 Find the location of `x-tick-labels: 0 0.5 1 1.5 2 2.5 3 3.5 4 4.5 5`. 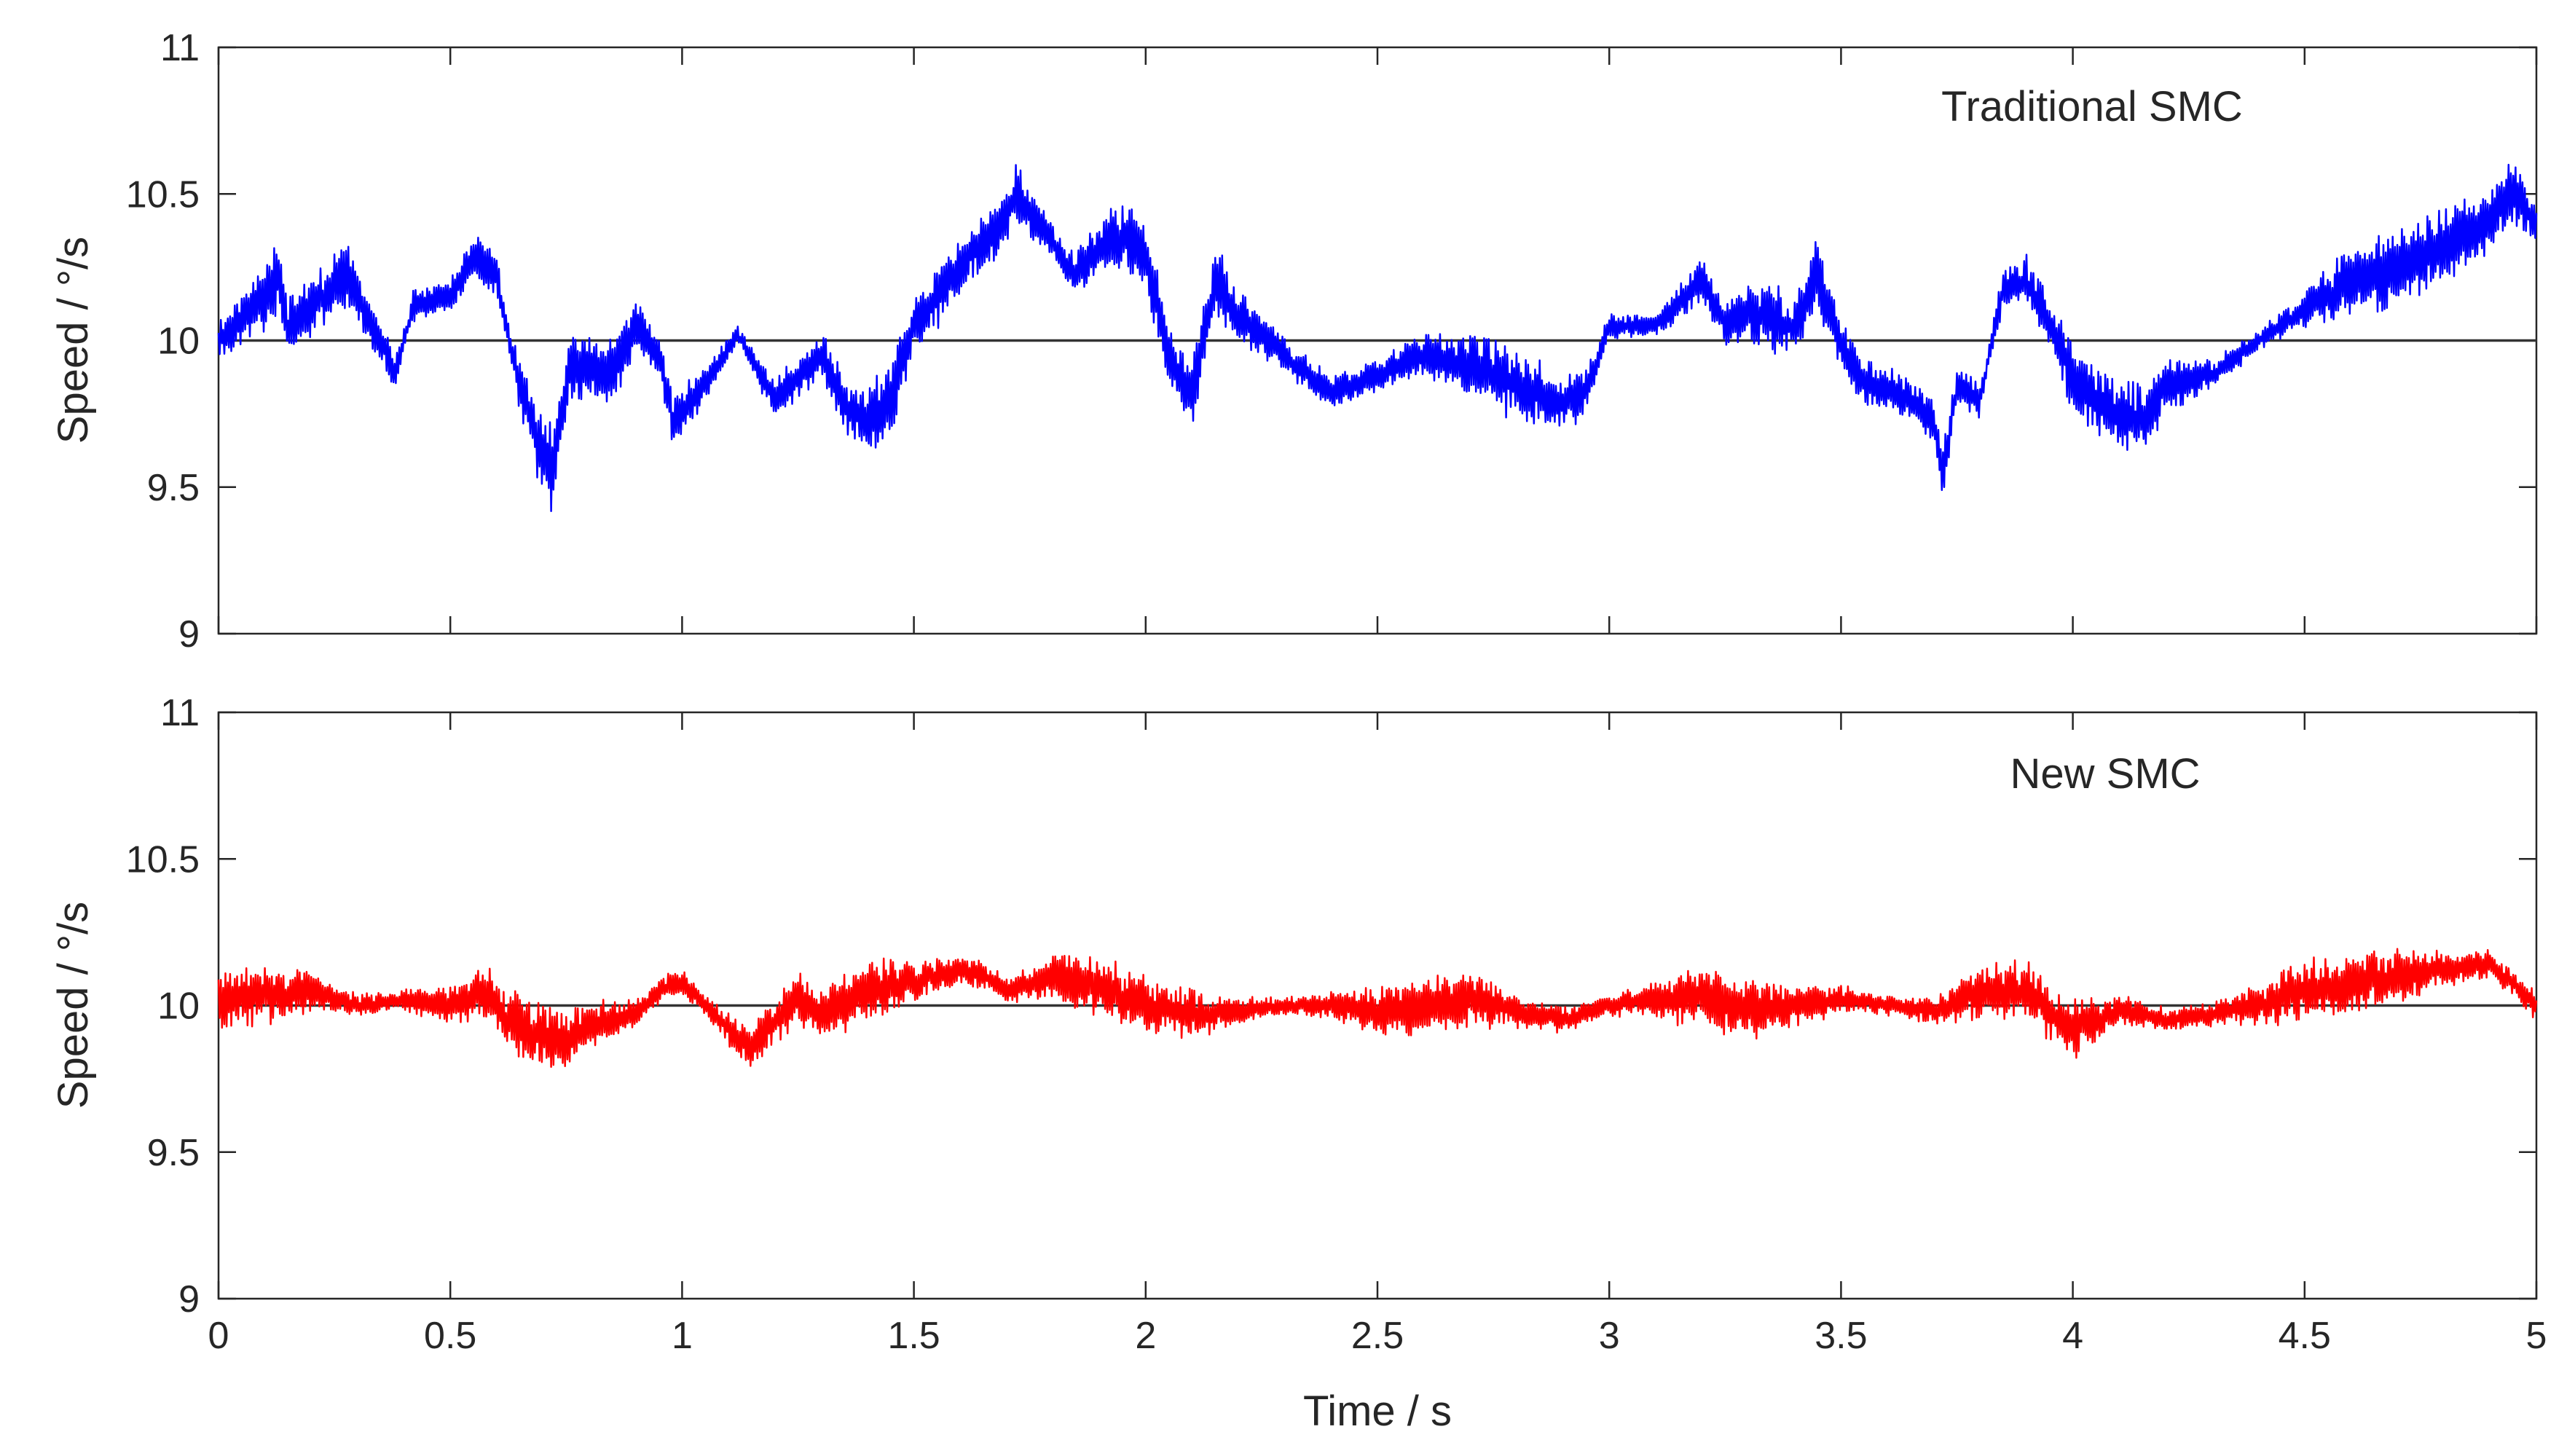

x-tick-labels: 0 0.5 1 1.5 2 2.5 3 3.5 4 4.5 5 is located at coordinates (1377, 1336).